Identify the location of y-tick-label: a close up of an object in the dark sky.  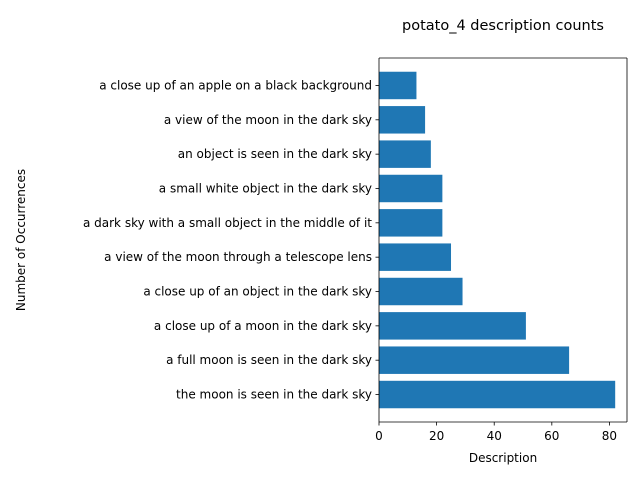
(257, 292).